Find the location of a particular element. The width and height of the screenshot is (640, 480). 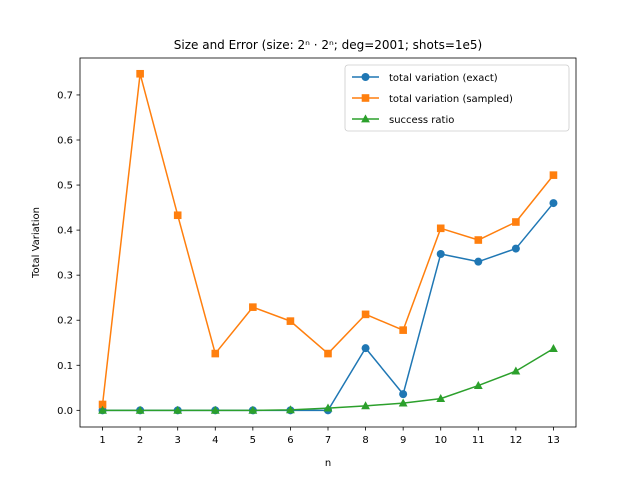

legend-item: total variation (exact) is located at coordinates (425, 78).